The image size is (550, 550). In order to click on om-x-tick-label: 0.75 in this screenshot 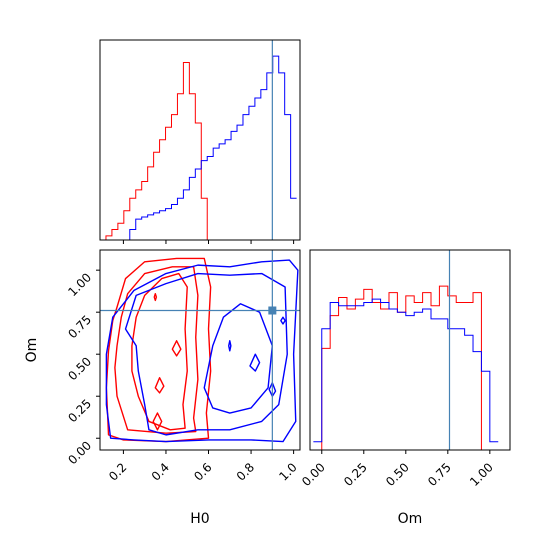, I will do `click(439, 474)`.